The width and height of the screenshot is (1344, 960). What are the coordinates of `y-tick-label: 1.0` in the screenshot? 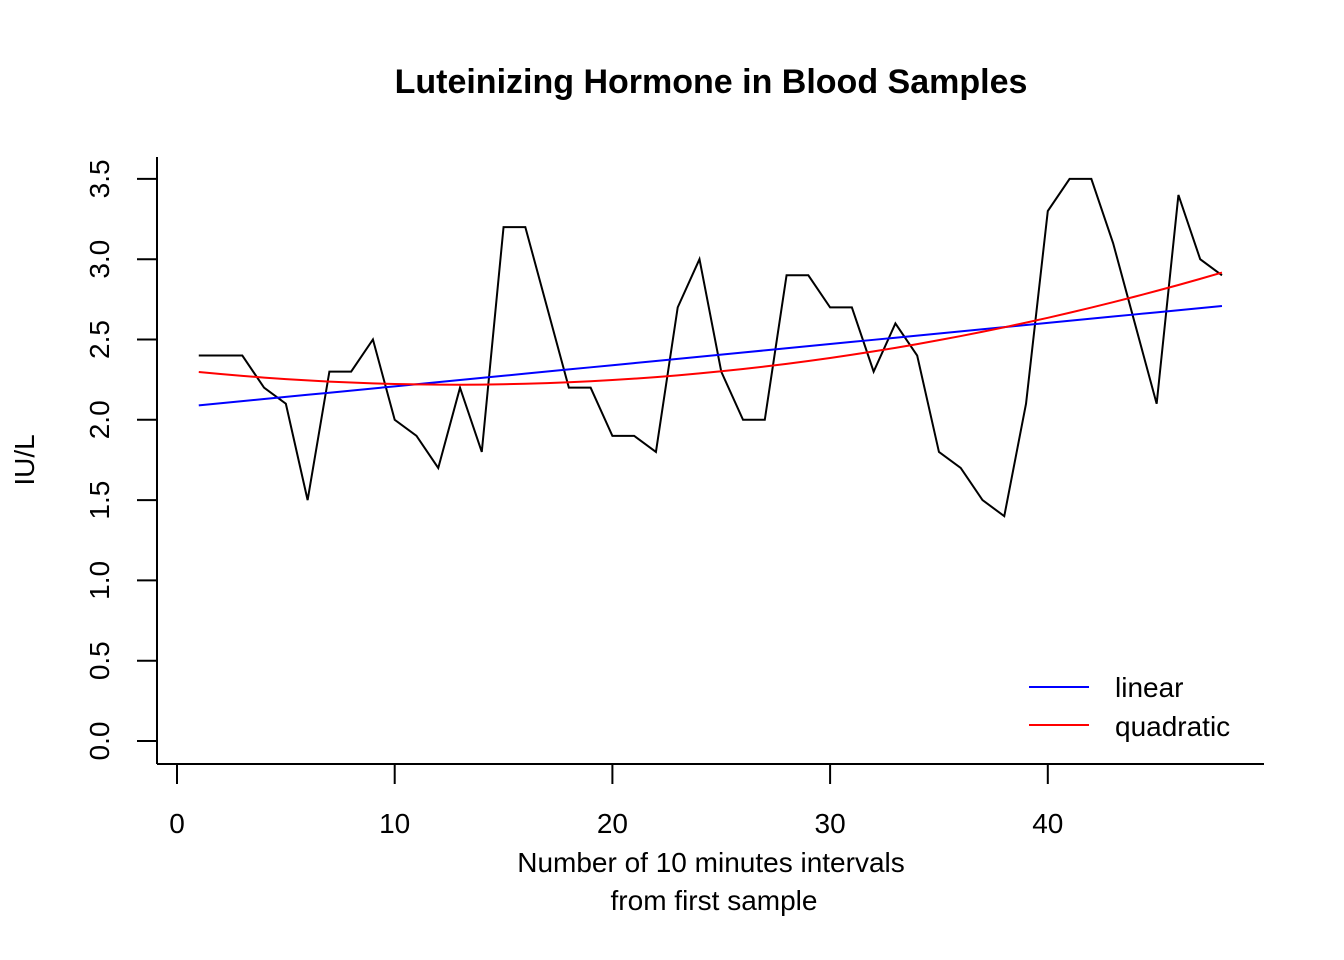 It's located at (99, 580).